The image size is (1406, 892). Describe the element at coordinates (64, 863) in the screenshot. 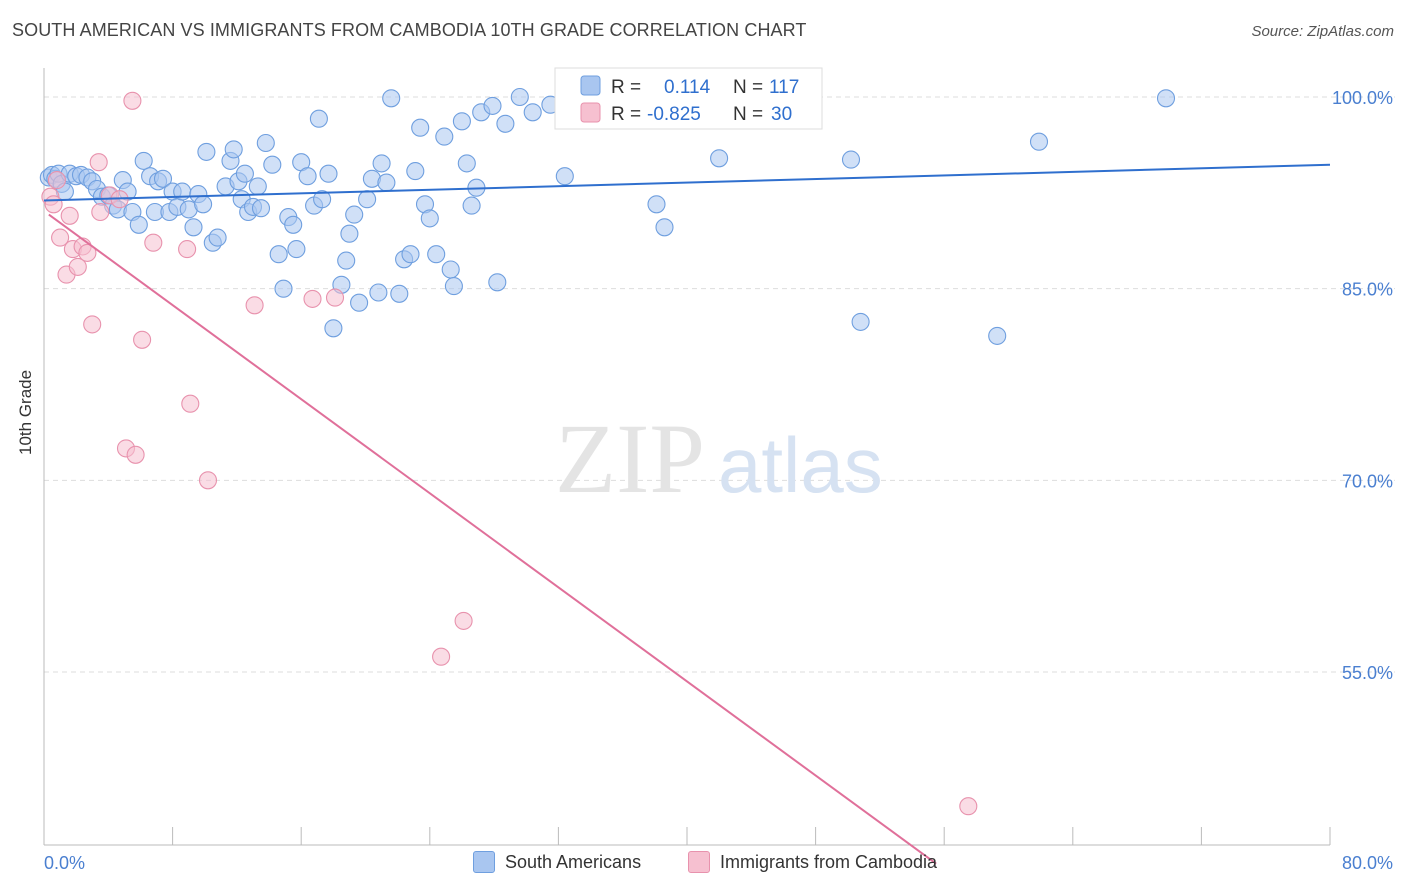

I see `x-tick-label-0: 0.0%` at that location.